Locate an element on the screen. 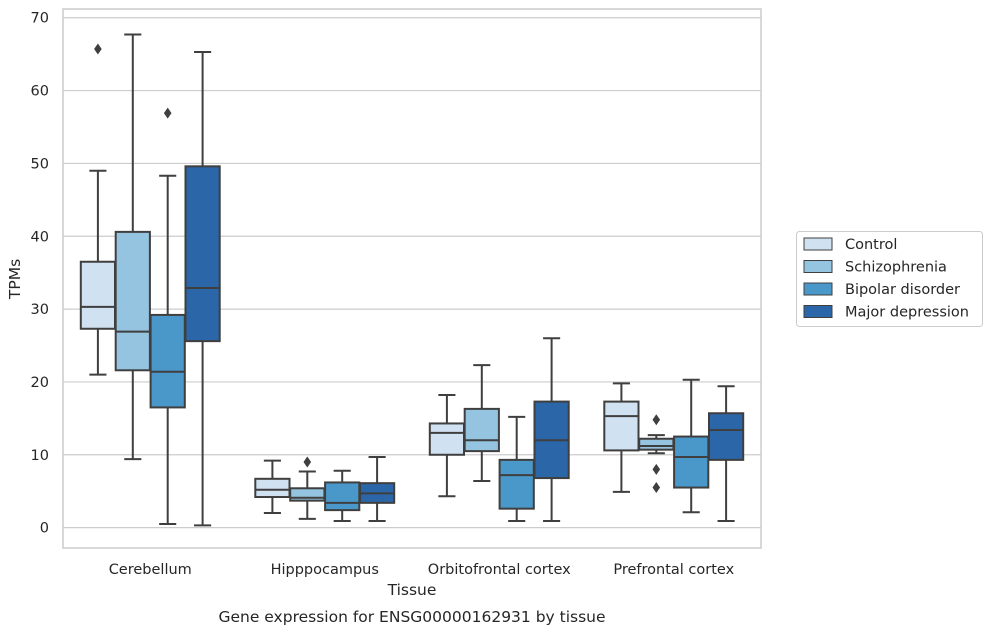  x-axis-label: Tissue is located at coordinates (412, 590).